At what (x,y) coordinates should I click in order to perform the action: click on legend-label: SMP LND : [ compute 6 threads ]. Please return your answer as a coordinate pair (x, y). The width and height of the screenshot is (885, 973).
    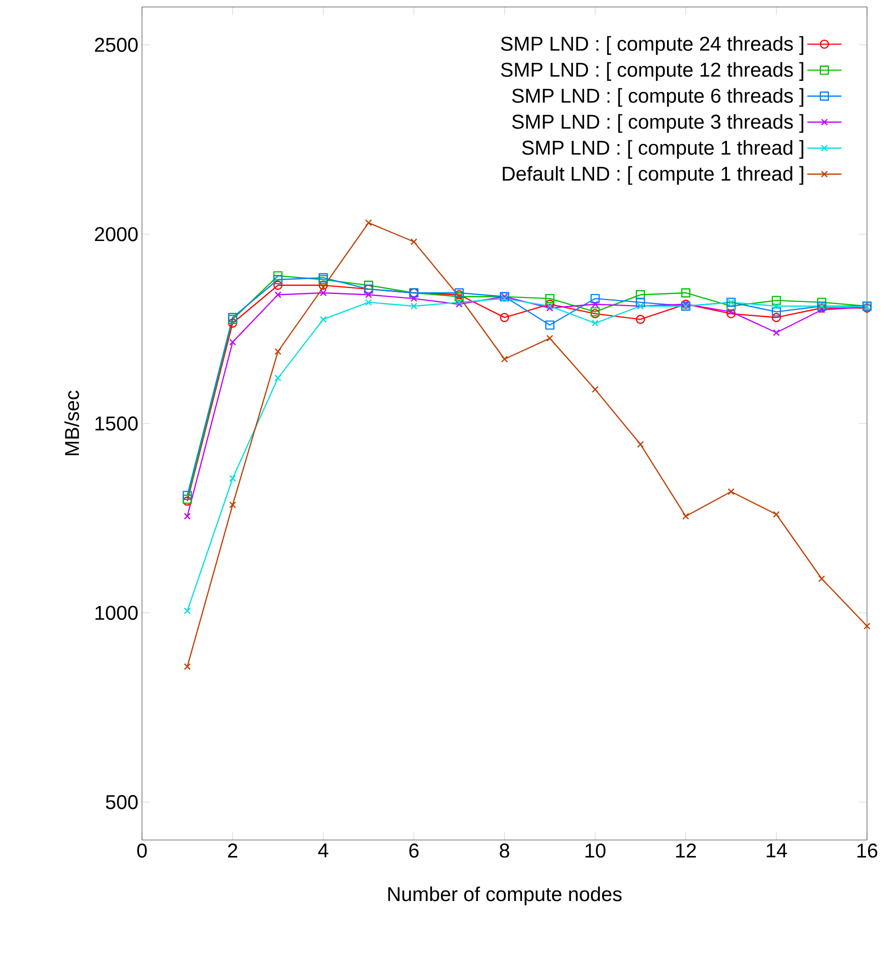
    Looking at the image, I should click on (658, 97).